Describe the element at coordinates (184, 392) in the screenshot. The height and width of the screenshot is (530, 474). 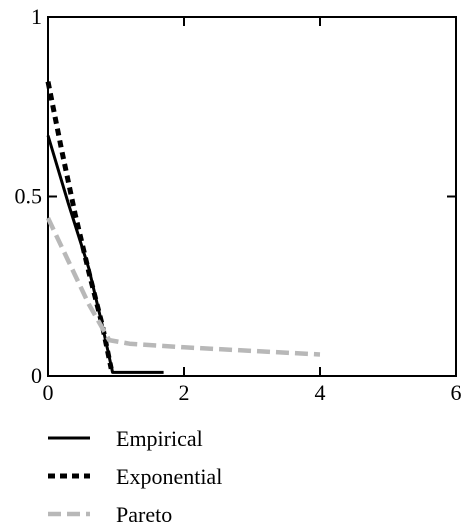
I see `x-tick-label: 2` at that location.